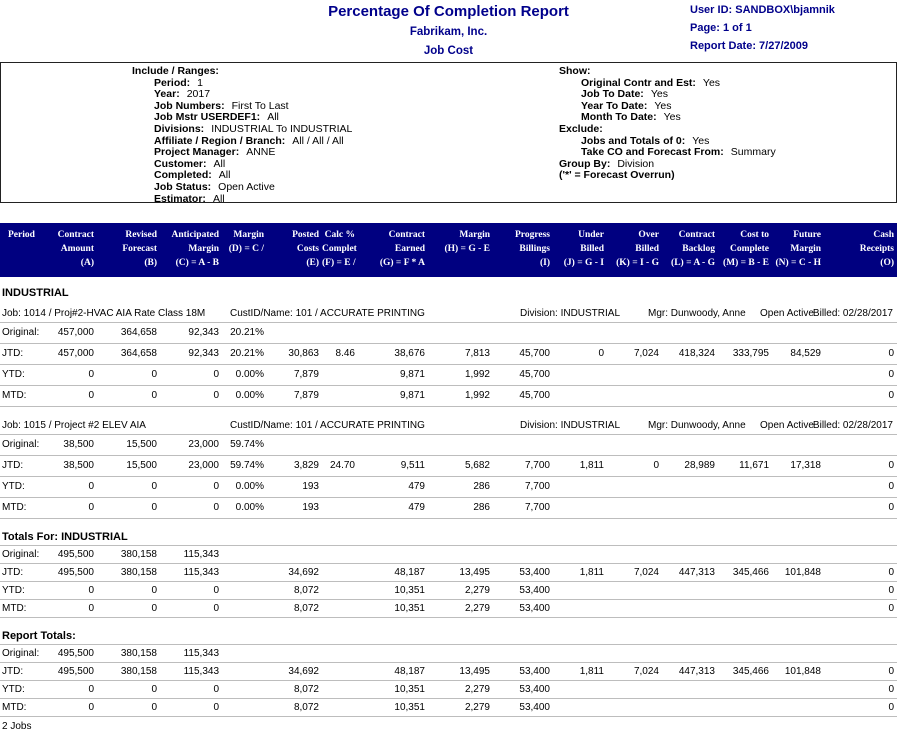  Describe the element at coordinates (448, 636) in the screenshot. I see `totals-heading: Report Totals:` at that location.